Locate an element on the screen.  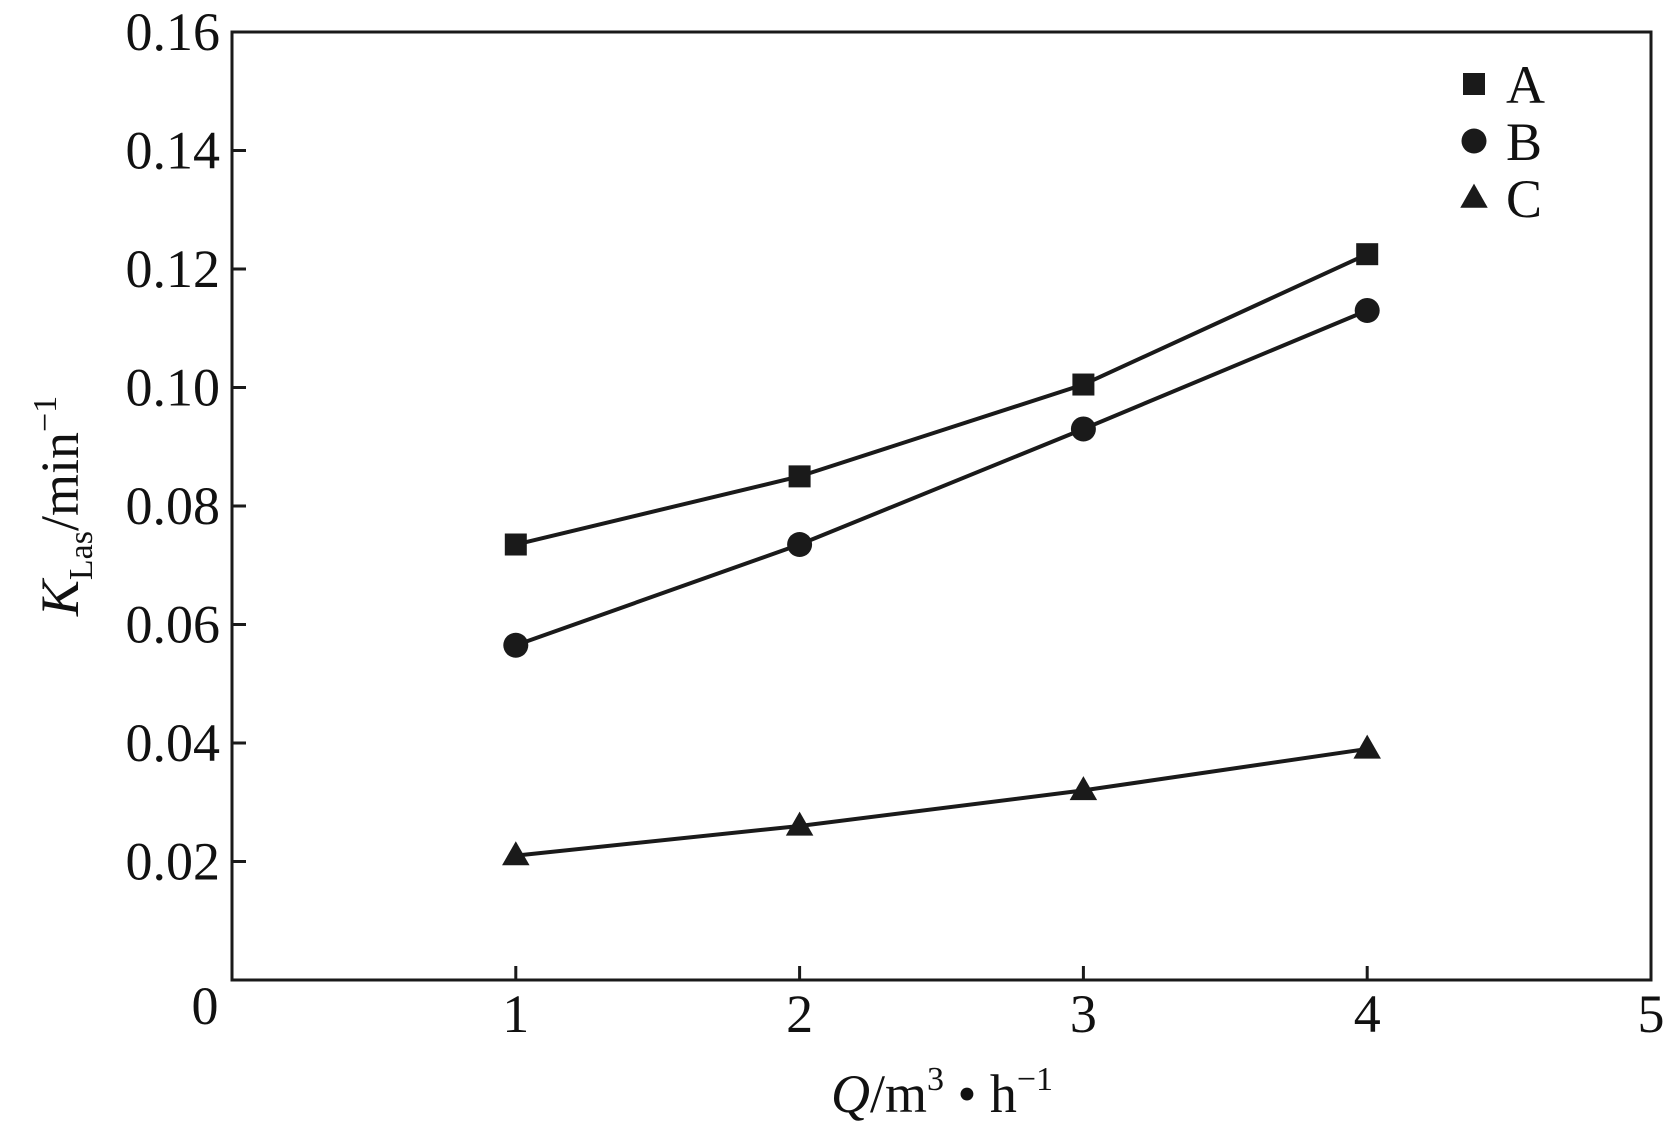
legend: ABC is located at coordinates (1502, 142).